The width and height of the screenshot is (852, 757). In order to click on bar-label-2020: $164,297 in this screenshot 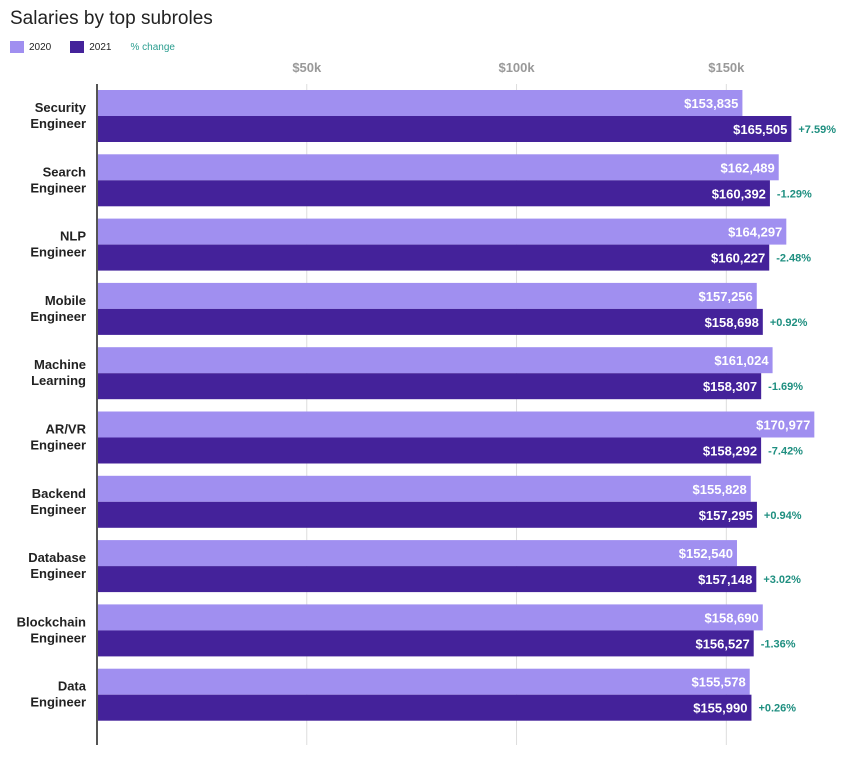, I will do `click(755, 232)`.